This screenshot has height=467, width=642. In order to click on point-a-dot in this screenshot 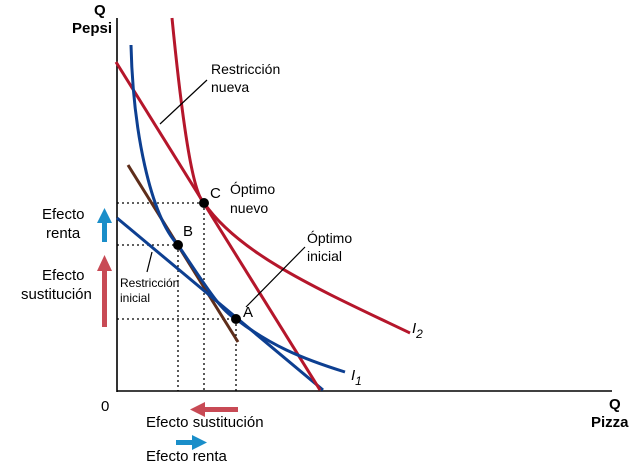, I will do `click(236, 319)`.